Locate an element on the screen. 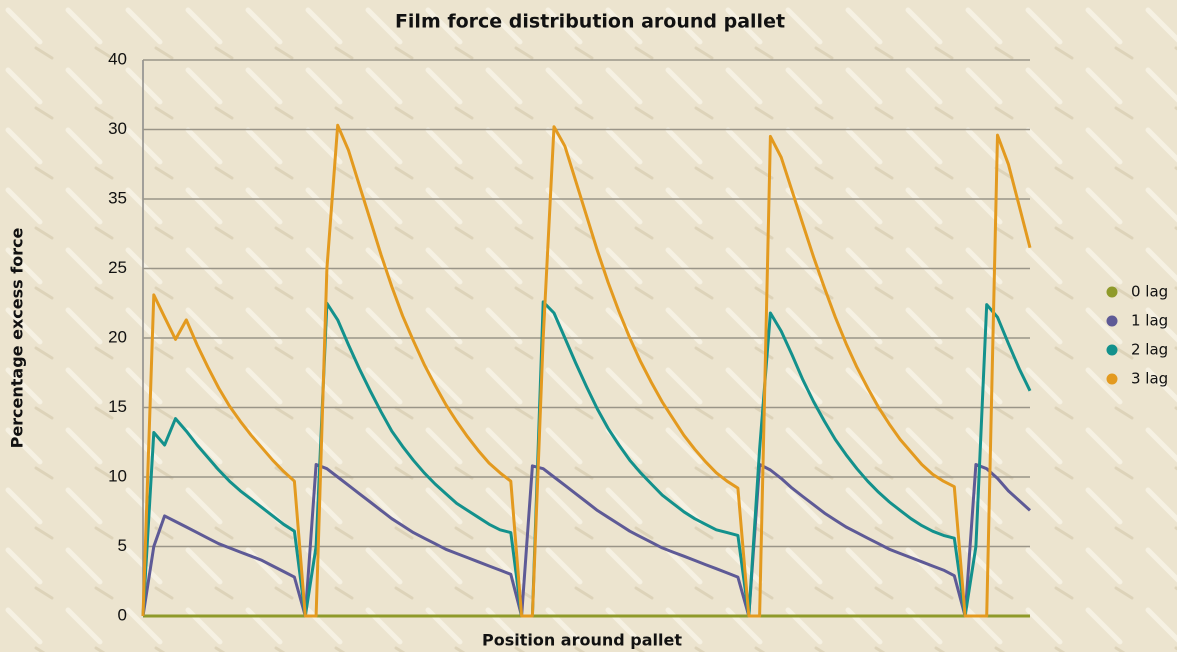 Image resolution: width=1177 pixels, height=652 pixels. y-tick-label: 25 is located at coordinates (117, 267).